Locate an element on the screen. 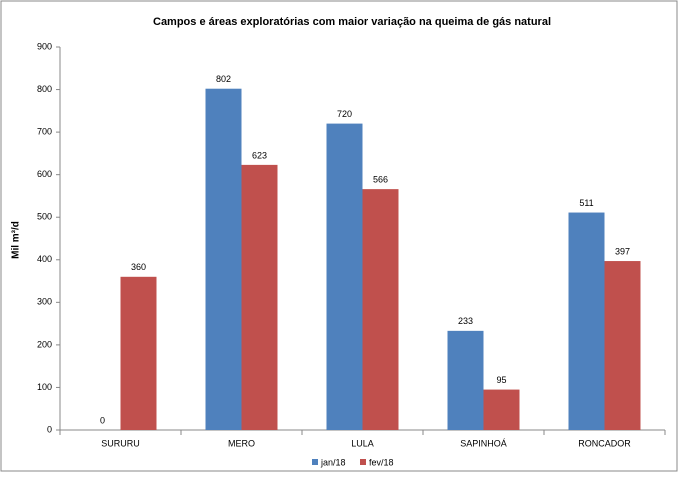  y-tick-label: 400 is located at coordinates (44, 259).